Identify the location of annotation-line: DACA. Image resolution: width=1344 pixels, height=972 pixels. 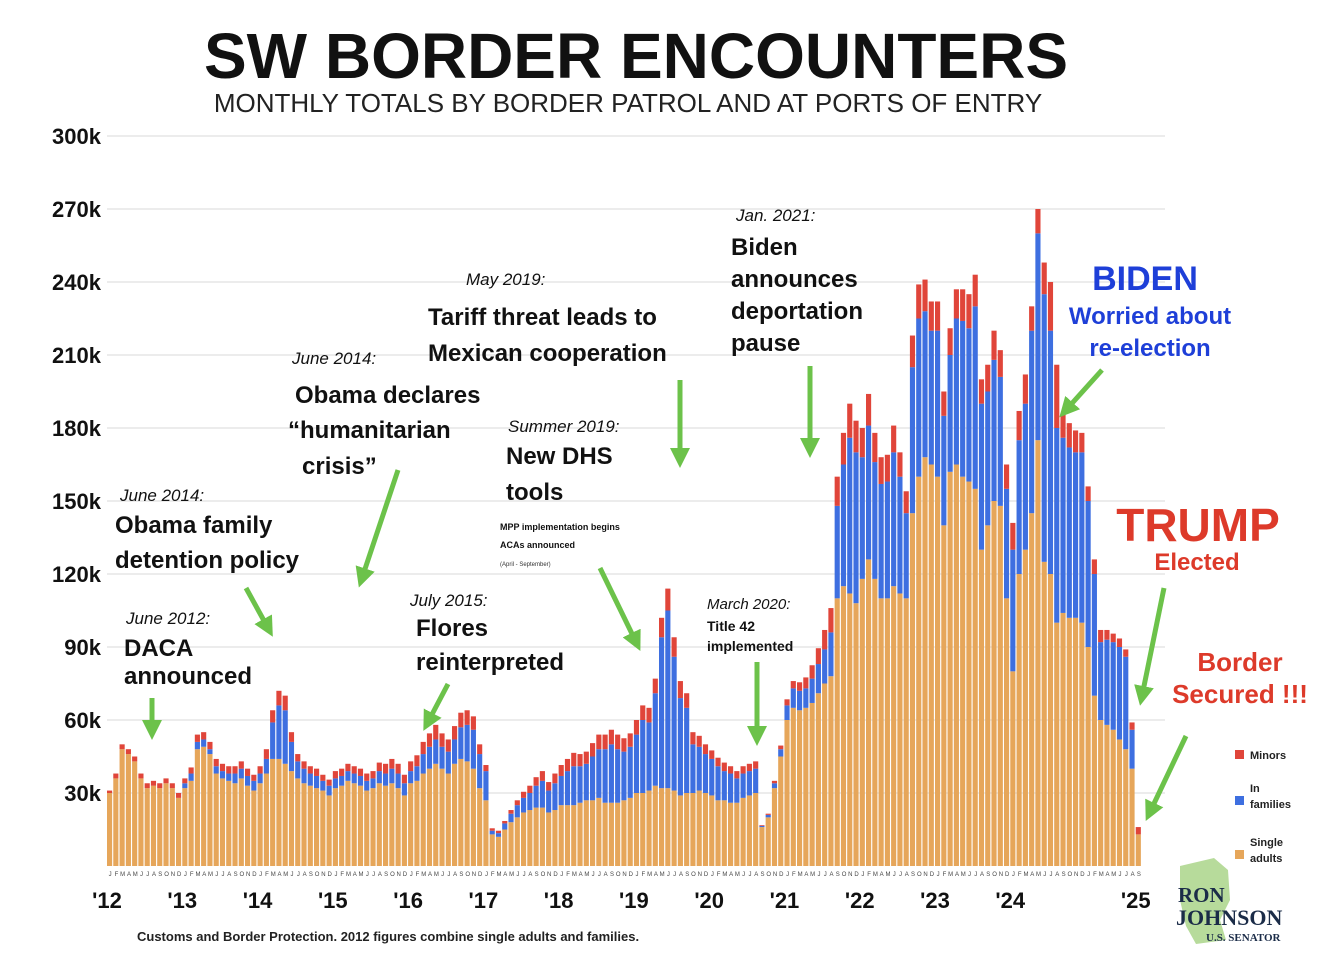
(158, 648).